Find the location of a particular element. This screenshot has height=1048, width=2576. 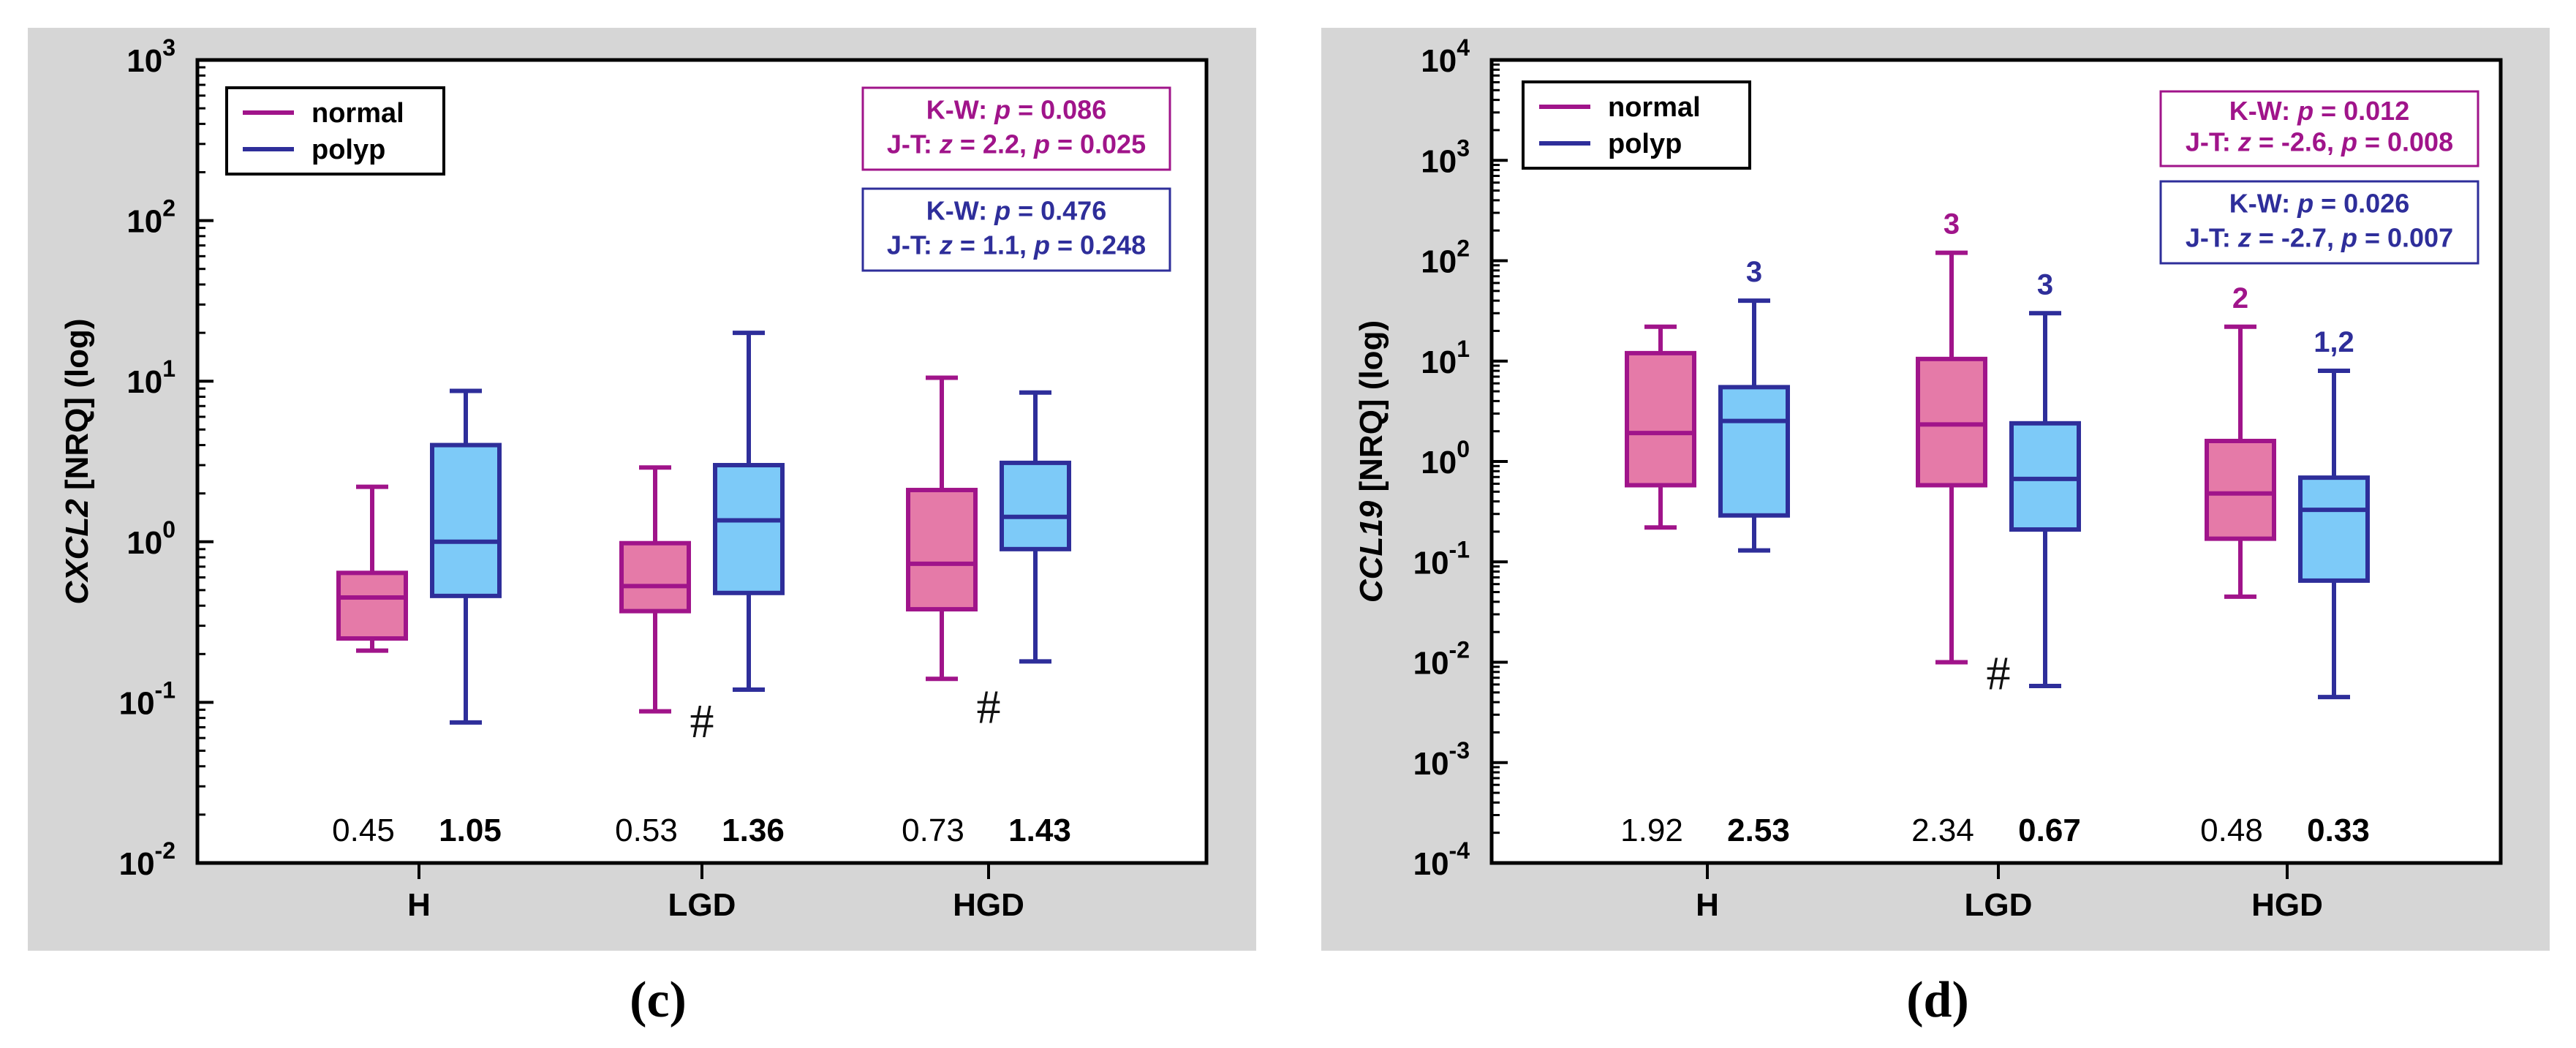

y-tick-label: 10⁻¹ is located at coordinates (147, 698).